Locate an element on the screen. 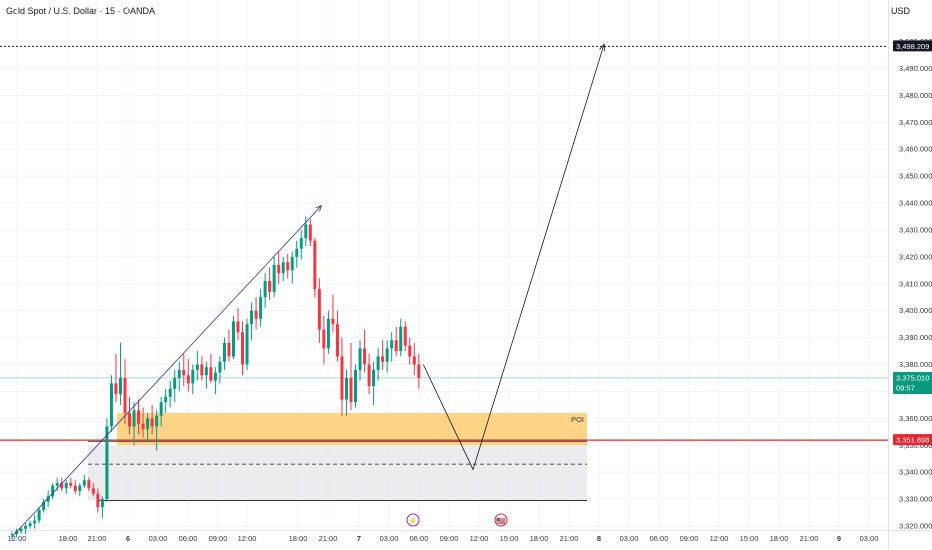 The image size is (932, 550). time-tick-label: 9 is located at coordinates (839, 538).